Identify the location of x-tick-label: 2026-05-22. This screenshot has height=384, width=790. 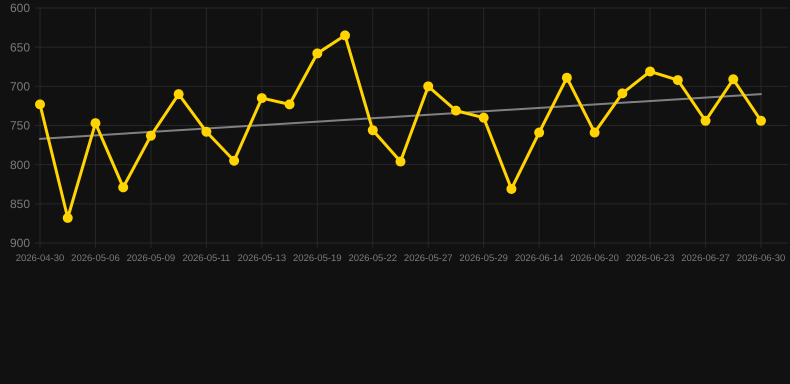
(373, 258).